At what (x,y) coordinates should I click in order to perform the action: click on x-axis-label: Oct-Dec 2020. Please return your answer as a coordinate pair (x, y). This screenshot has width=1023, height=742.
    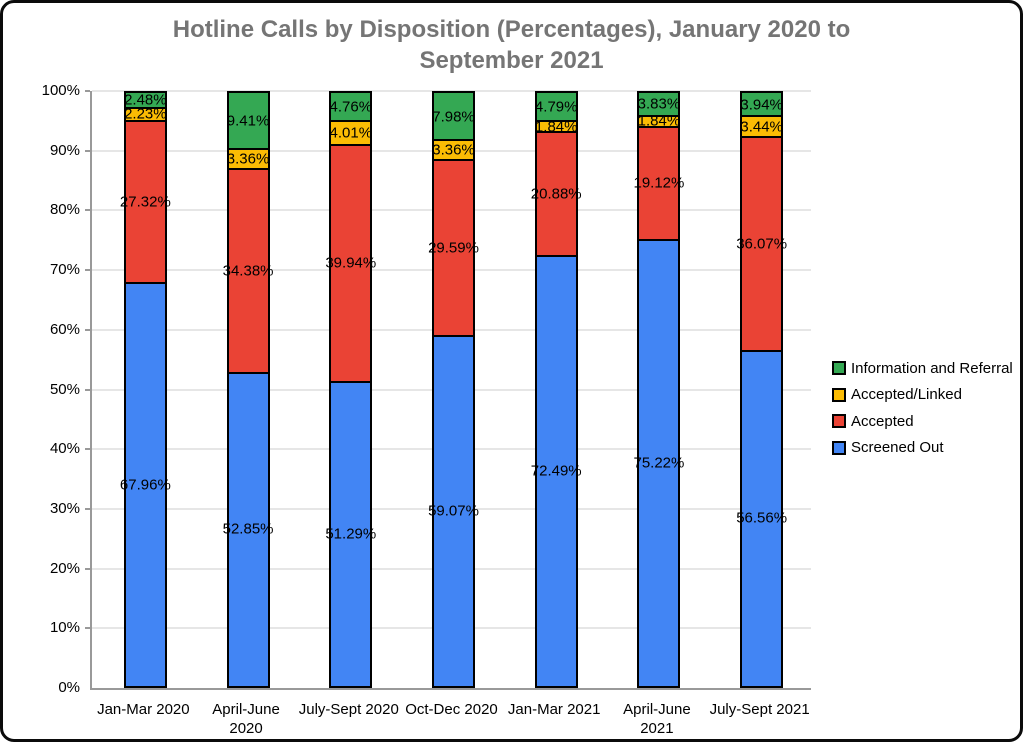
    Looking at the image, I should click on (451, 709).